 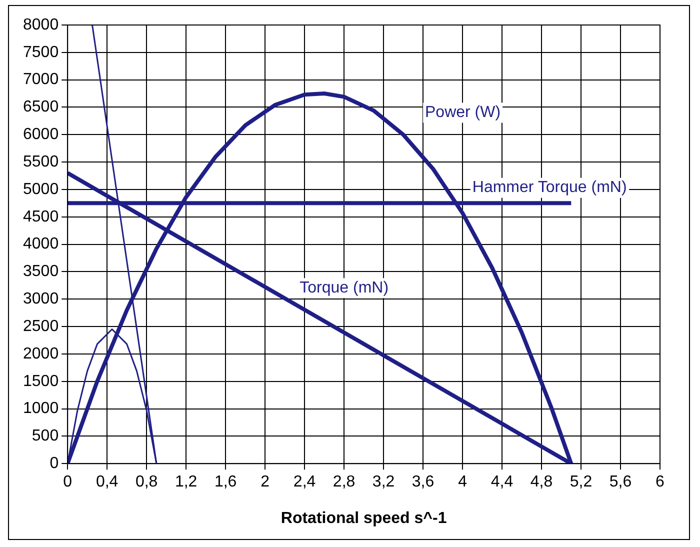 I want to click on y-tick-label: 1500, so click(x=41, y=381).